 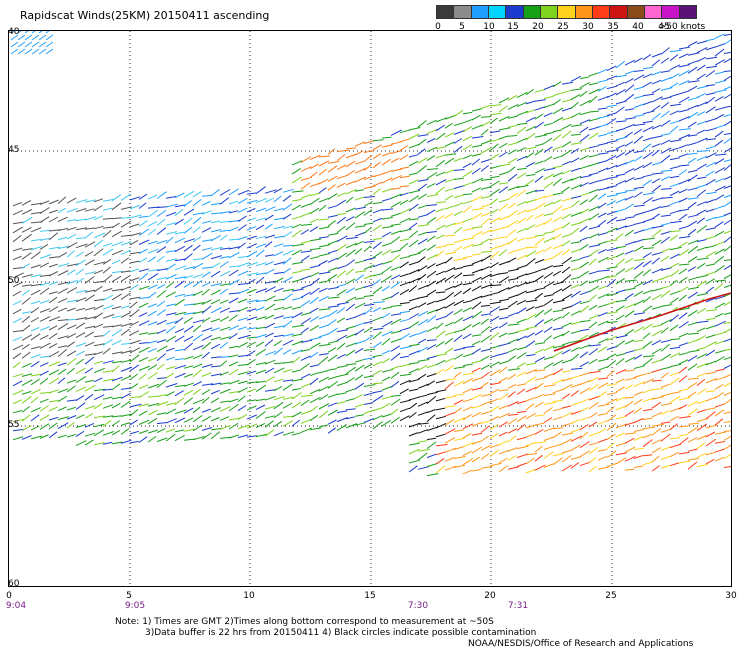 I want to click on legend-label: 0, so click(x=438, y=27).